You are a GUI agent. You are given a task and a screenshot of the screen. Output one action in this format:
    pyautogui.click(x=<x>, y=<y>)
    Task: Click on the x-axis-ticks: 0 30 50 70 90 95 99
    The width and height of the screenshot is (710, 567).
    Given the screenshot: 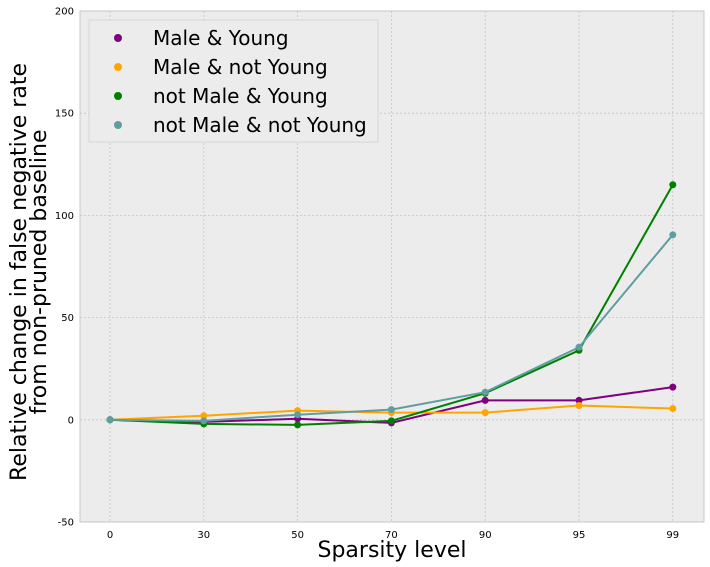 What is the action you would take?
    pyautogui.click(x=393, y=535)
    